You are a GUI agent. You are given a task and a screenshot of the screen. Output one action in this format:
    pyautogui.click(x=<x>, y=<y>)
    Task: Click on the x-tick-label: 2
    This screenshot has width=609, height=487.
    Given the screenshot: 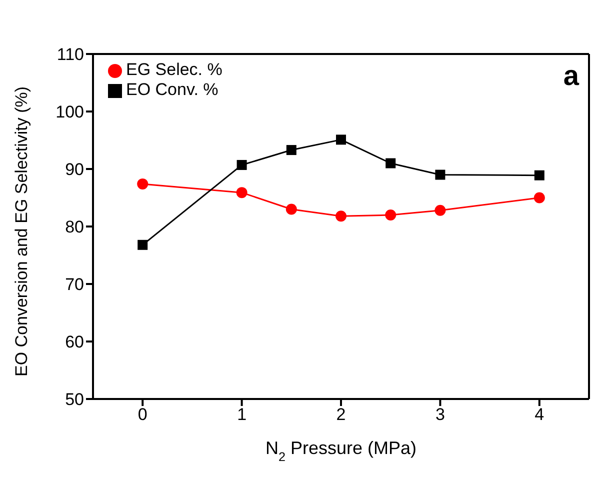 What is the action you would take?
    pyautogui.click(x=341, y=414)
    